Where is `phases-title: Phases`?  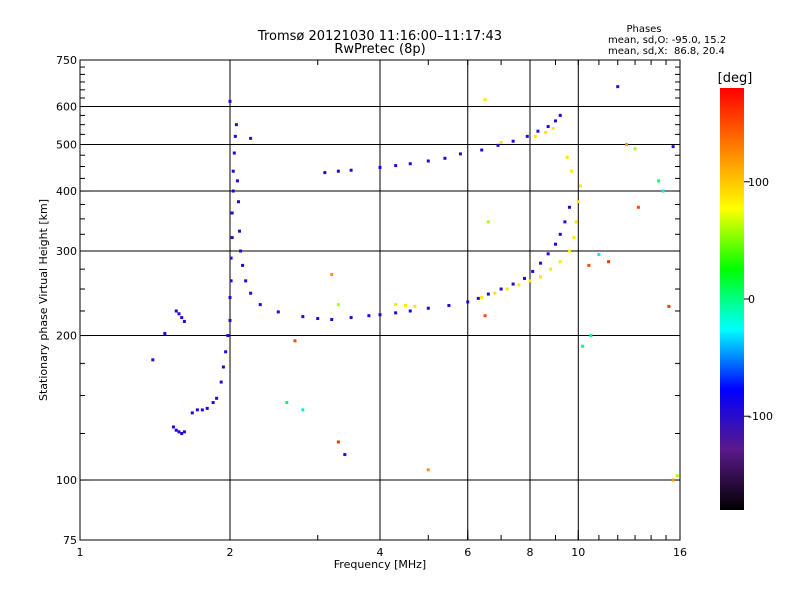 phases-title: Phases is located at coordinates (643, 29).